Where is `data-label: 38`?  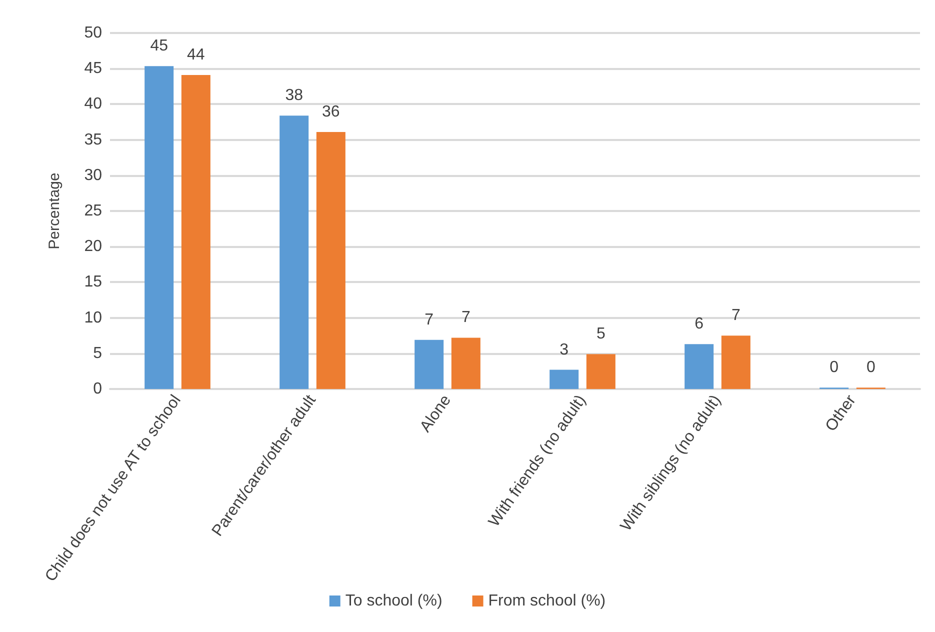 data-label: 38 is located at coordinates (294, 95).